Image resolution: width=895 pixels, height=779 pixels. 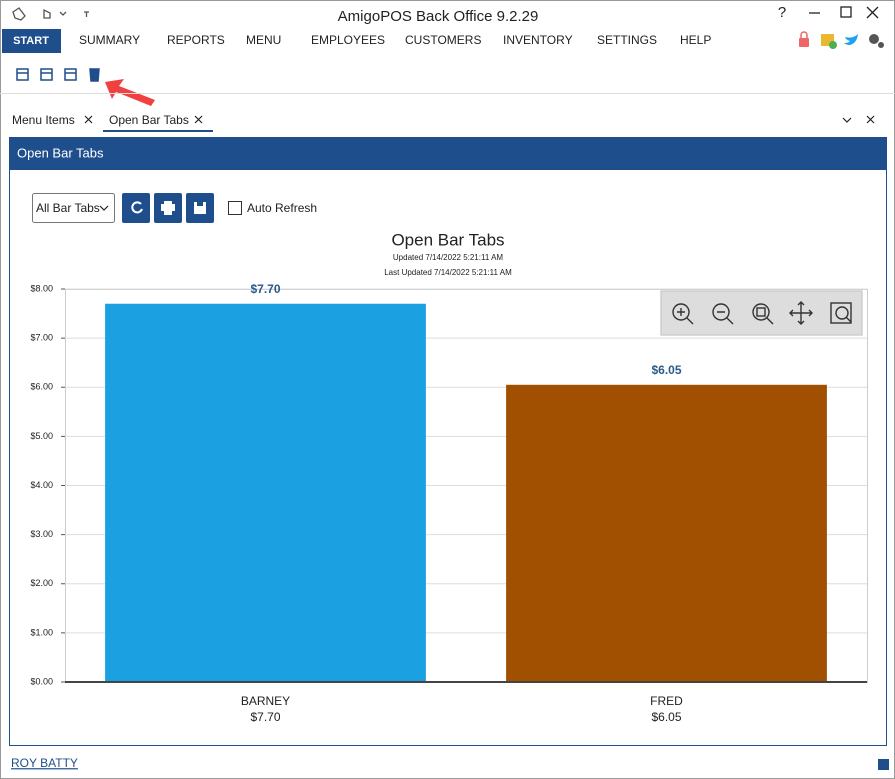 What do you see at coordinates (761, 313) in the screenshot?
I see `zoom-toolbar` at bounding box center [761, 313].